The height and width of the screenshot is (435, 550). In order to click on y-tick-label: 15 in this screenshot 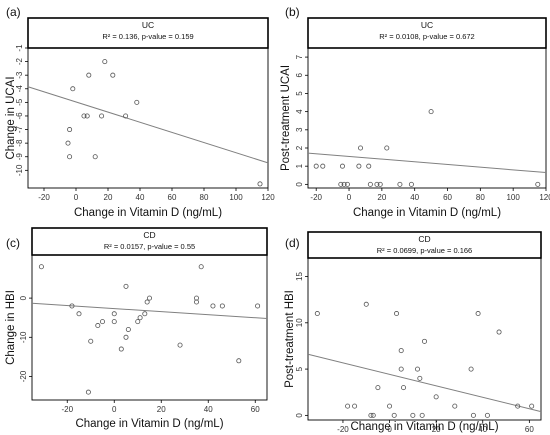, I will do `click(299, 276)`.